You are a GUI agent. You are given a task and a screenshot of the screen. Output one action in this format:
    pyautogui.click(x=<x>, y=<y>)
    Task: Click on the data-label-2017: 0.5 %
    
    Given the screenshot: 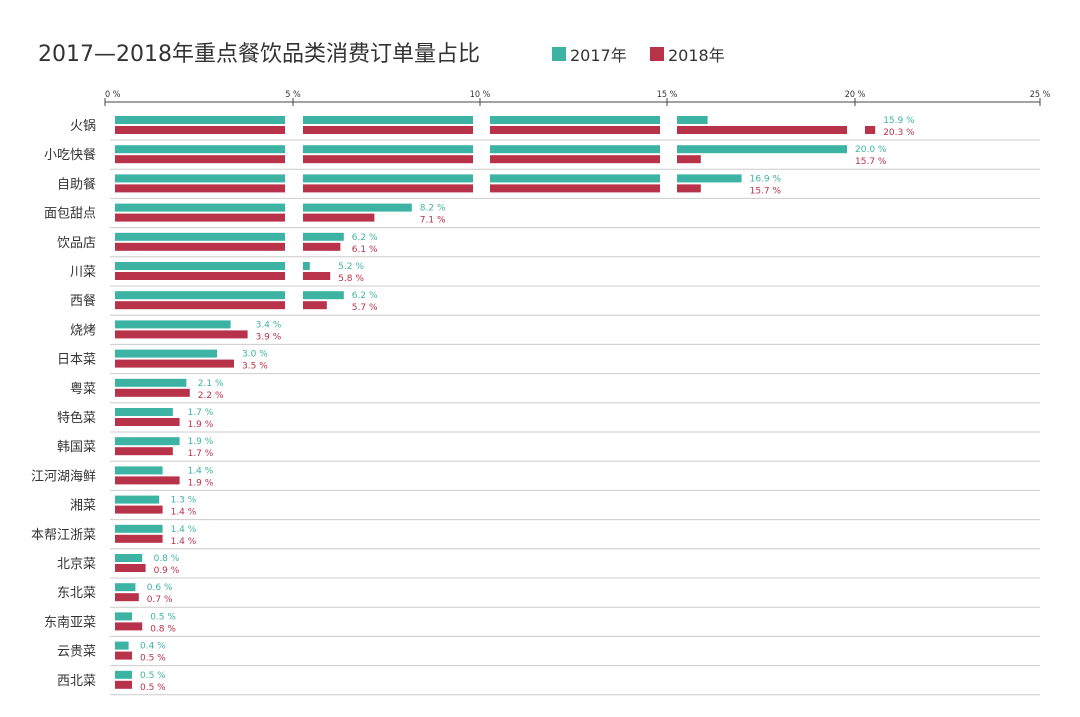 What is the action you would take?
    pyautogui.click(x=153, y=676)
    